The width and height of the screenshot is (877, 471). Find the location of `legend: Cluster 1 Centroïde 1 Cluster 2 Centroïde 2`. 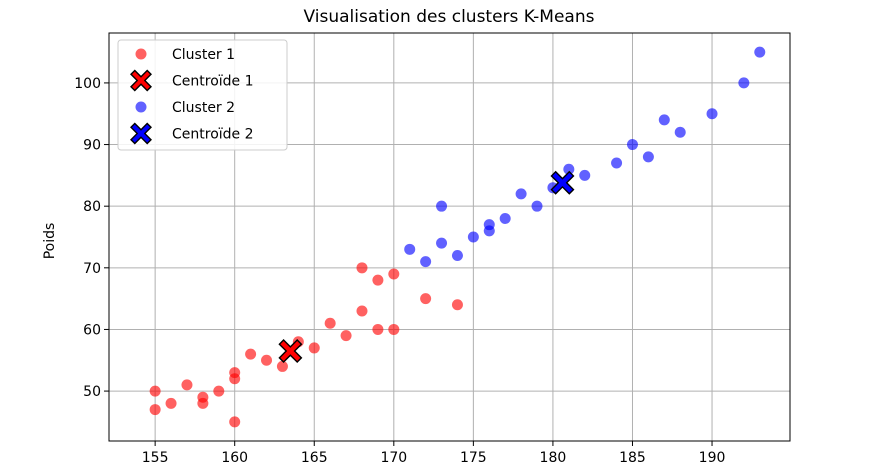

legend: Cluster 1 Centroïde 1 Cluster 2 Centroïde 2 is located at coordinates (202, 95).